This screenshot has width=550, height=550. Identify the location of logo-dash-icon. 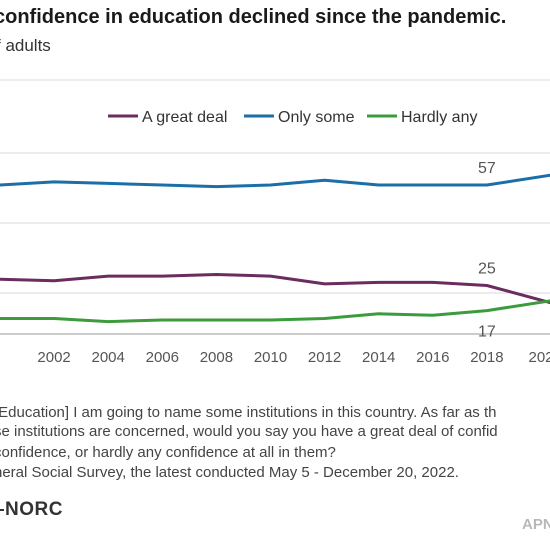
(2, 509).